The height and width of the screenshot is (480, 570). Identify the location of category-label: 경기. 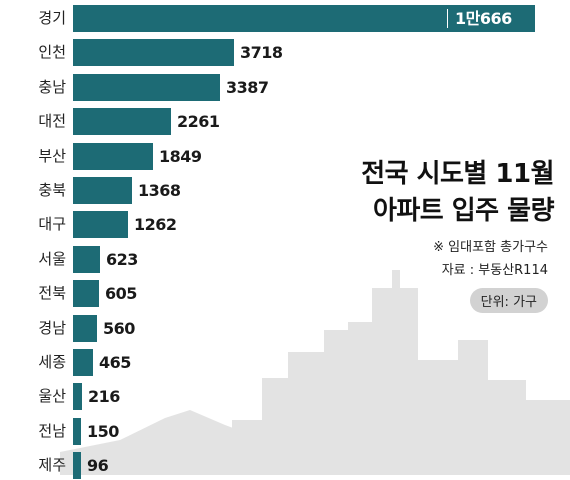
(52, 18).